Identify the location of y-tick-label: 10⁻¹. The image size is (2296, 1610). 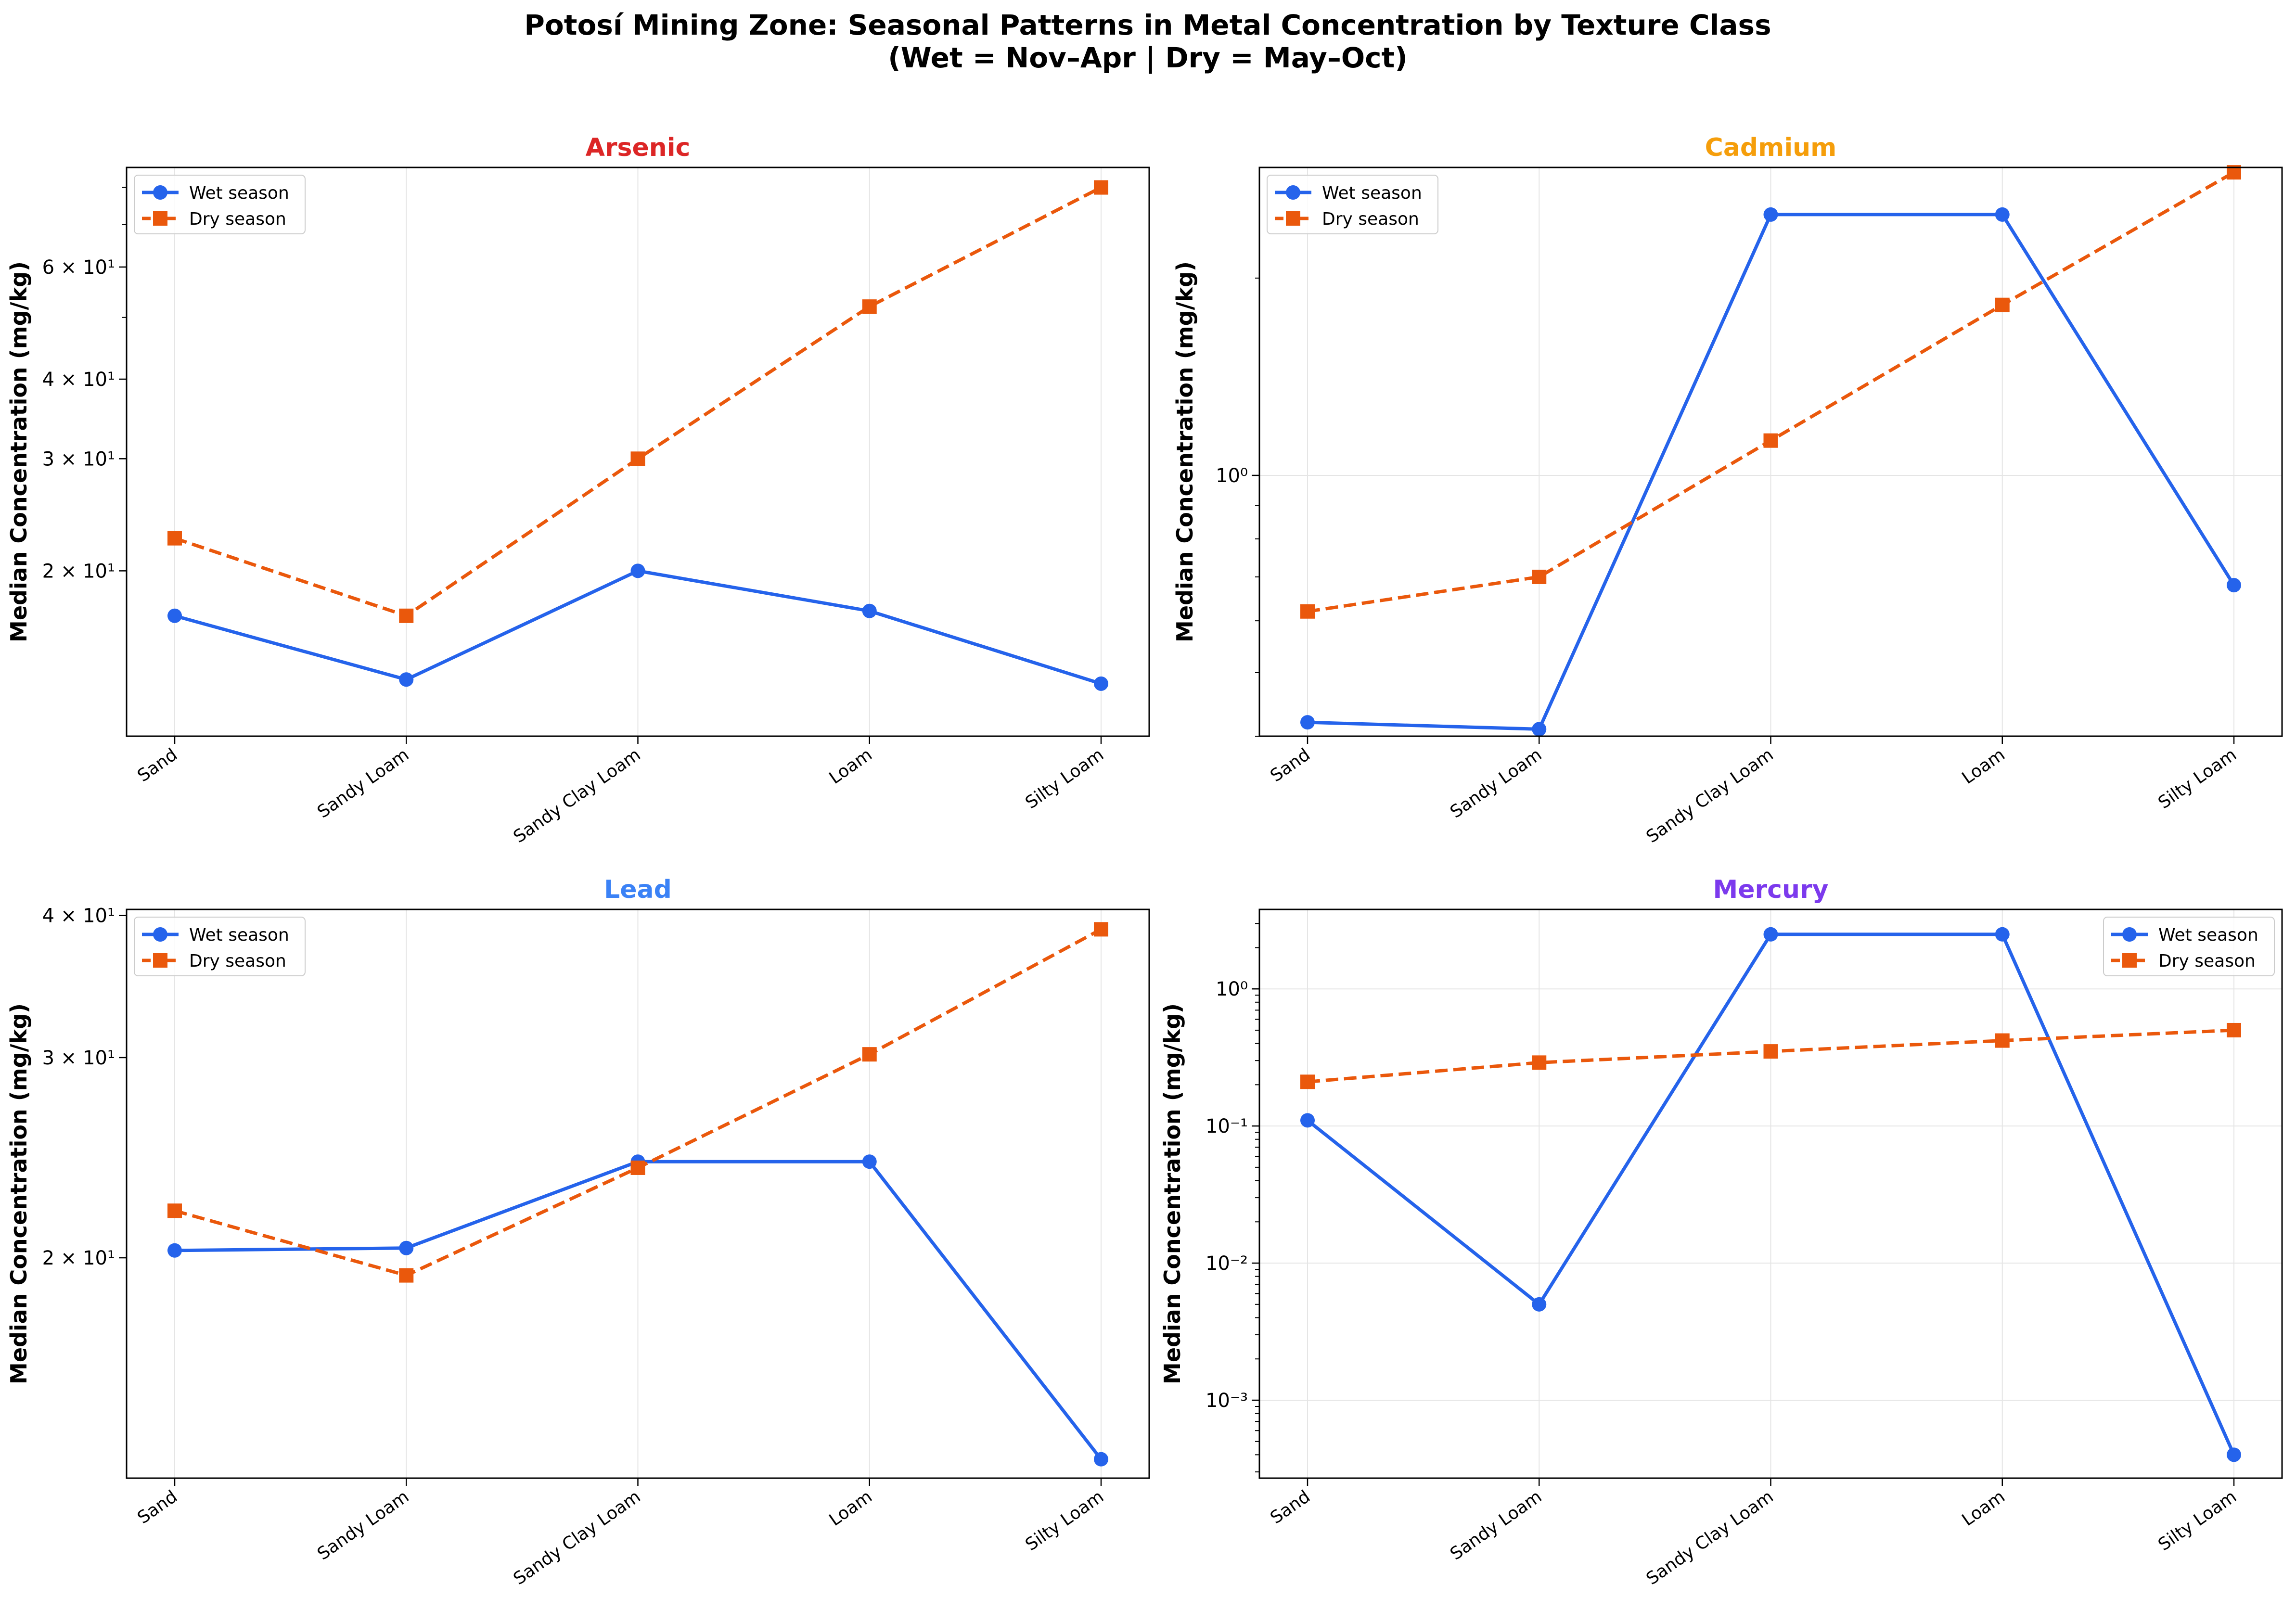
(1227, 1126).